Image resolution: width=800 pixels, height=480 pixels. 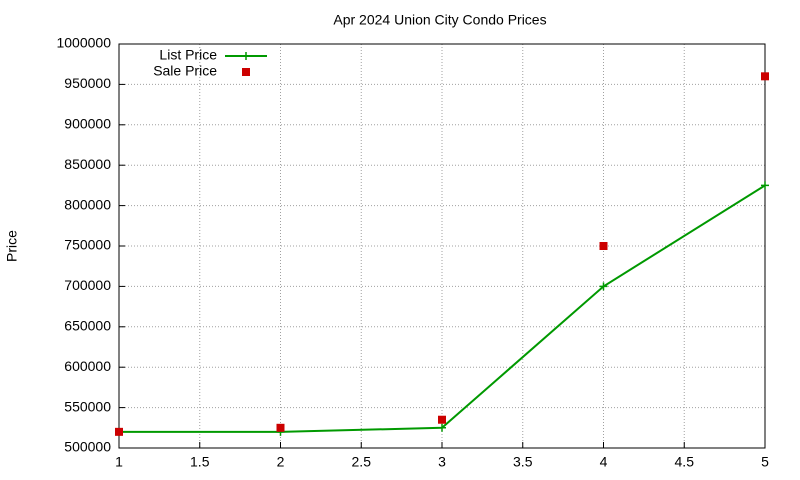 I want to click on y-tick-label: 750000, so click(x=87, y=245).